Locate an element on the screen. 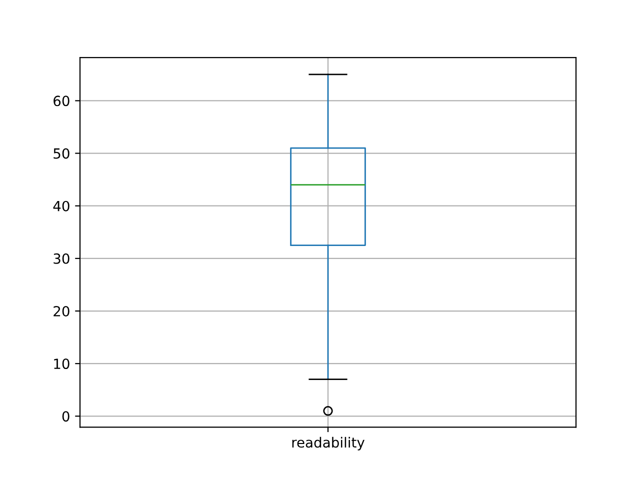 Image resolution: width=640 pixels, height=480 pixels. y-tick-label: 30 is located at coordinates (62, 258).